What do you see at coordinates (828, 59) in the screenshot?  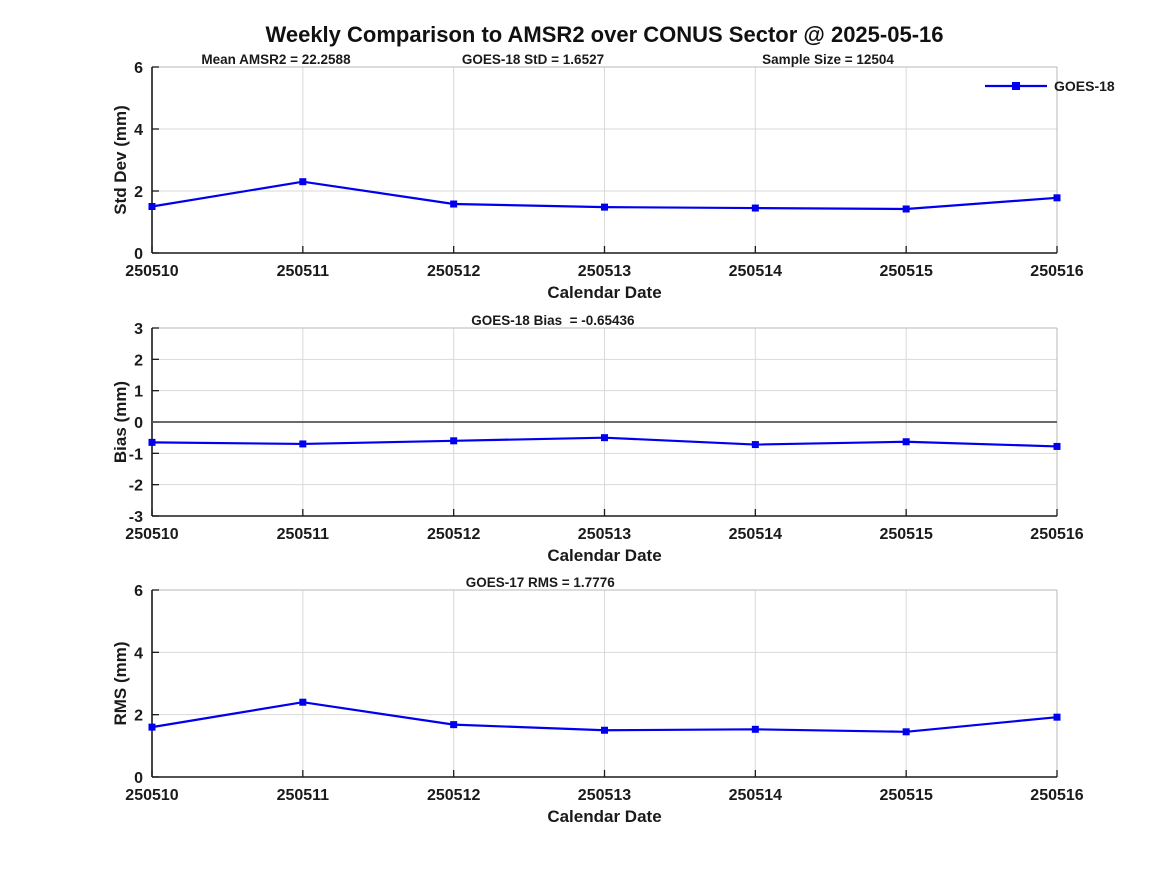 I see `annotation-text: Sample Size = 12504` at bounding box center [828, 59].